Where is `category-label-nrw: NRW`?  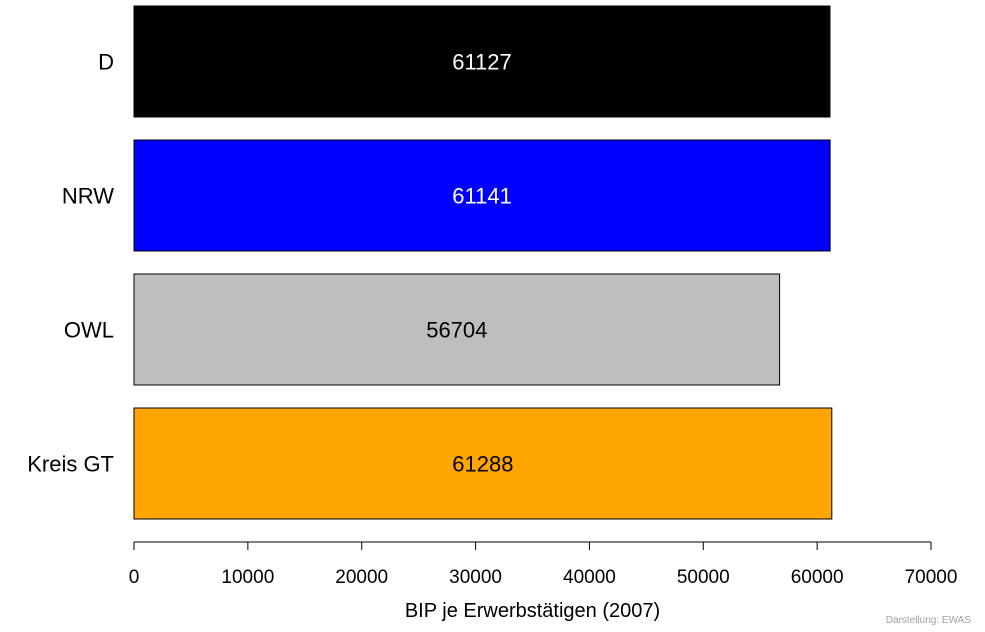
category-label-nrw: NRW is located at coordinates (88, 196).